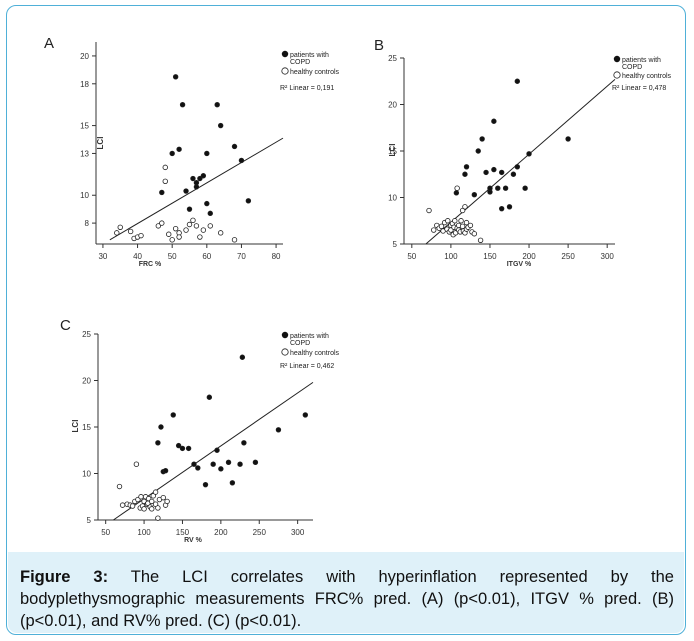 This screenshot has height=641, width=694. Describe the element at coordinates (193, 540) in the screenshot. I see `x-axis-label: RV %` at that location.